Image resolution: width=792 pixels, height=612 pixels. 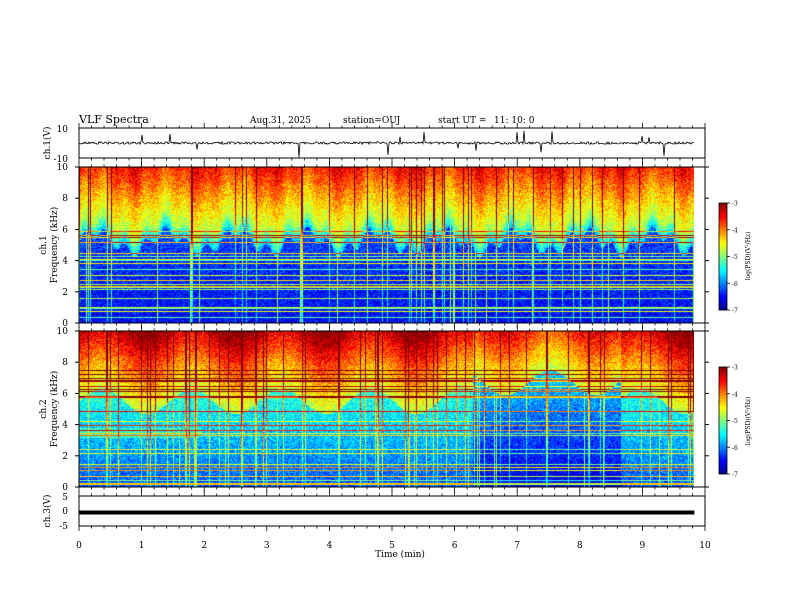 What do you see at coordinates (113, 119) in the screenshot?
I see `figure-title: VLF Spectra` at bounding box center [113, 119].